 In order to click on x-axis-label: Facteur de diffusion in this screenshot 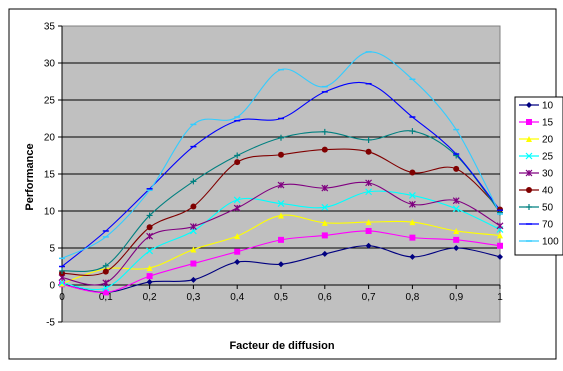, I will do `click(281, 346)`.